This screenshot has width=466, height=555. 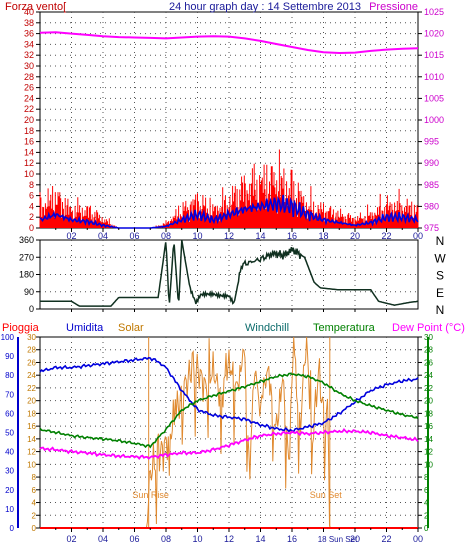 What do you see at coordinates (292, 236) in the screenshot?
I see `wind-x-tick-label: 16` at bounding box center [292, 236].